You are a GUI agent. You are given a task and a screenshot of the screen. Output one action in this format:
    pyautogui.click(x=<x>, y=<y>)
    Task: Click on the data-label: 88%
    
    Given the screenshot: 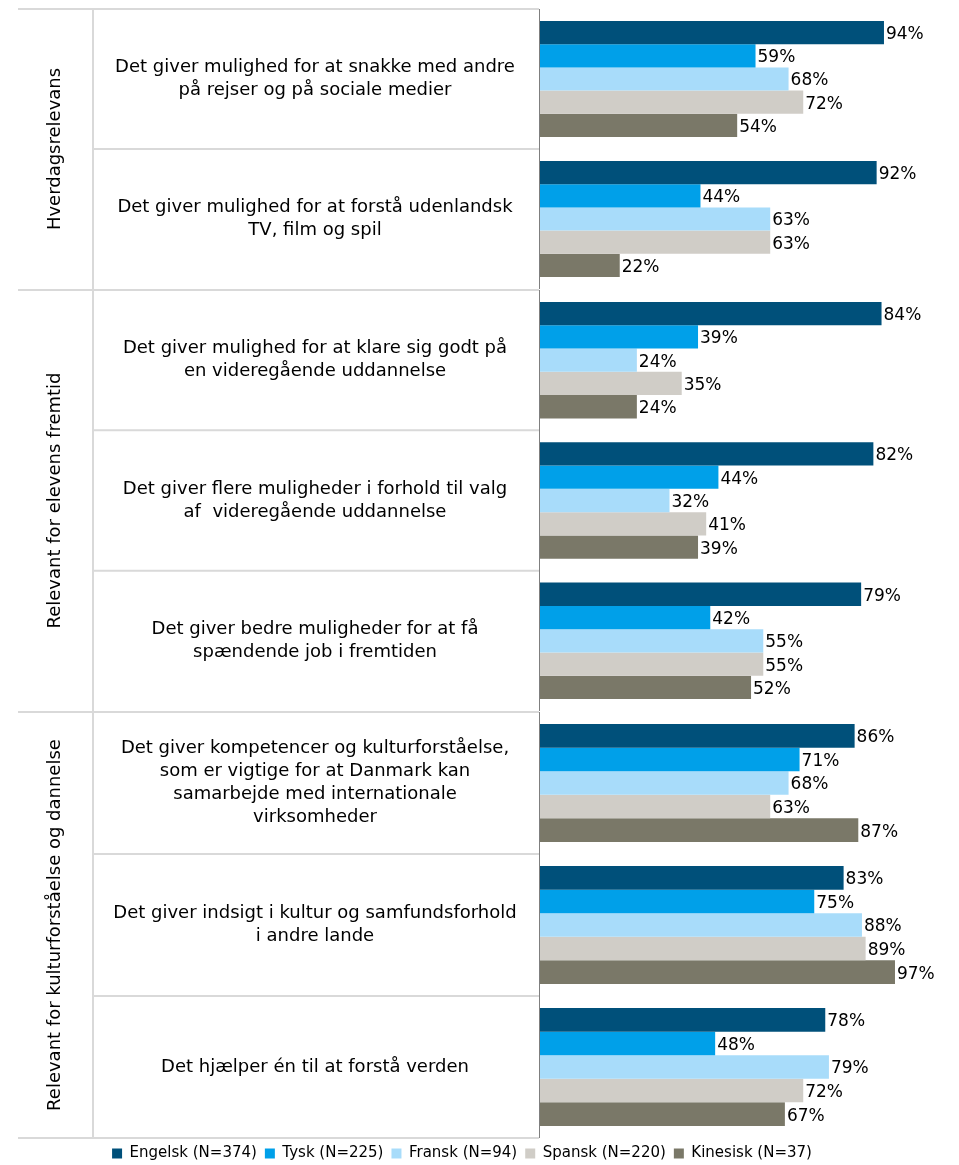 What is the action you would take?
    pyautogui.click(x=882, y=925)
    